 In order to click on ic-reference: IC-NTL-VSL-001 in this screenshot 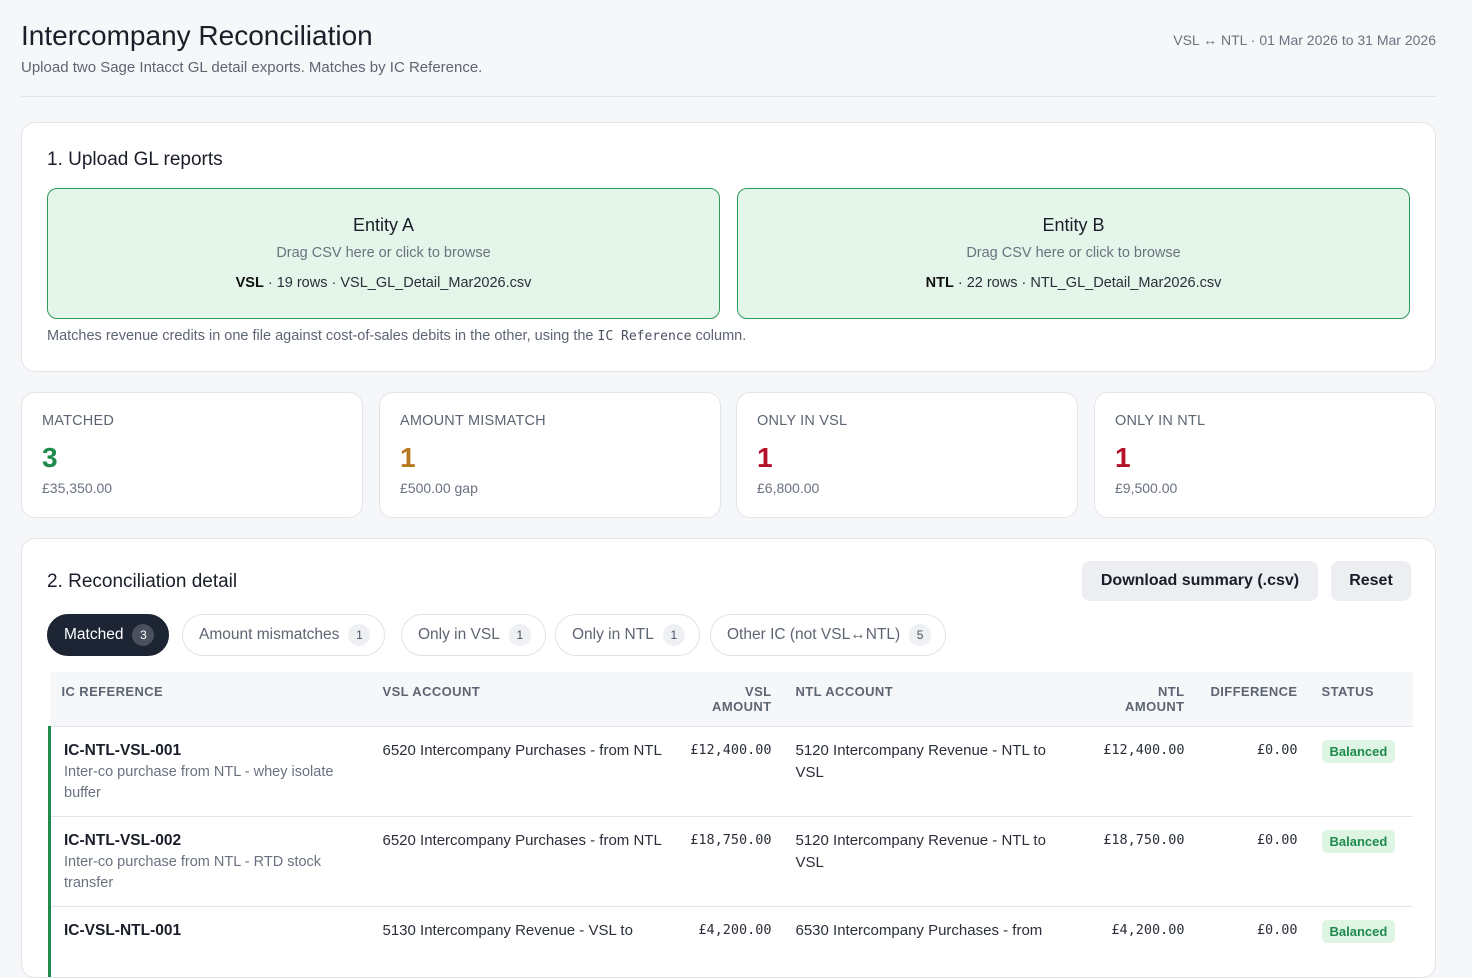, I will do `click(211, 751)`.